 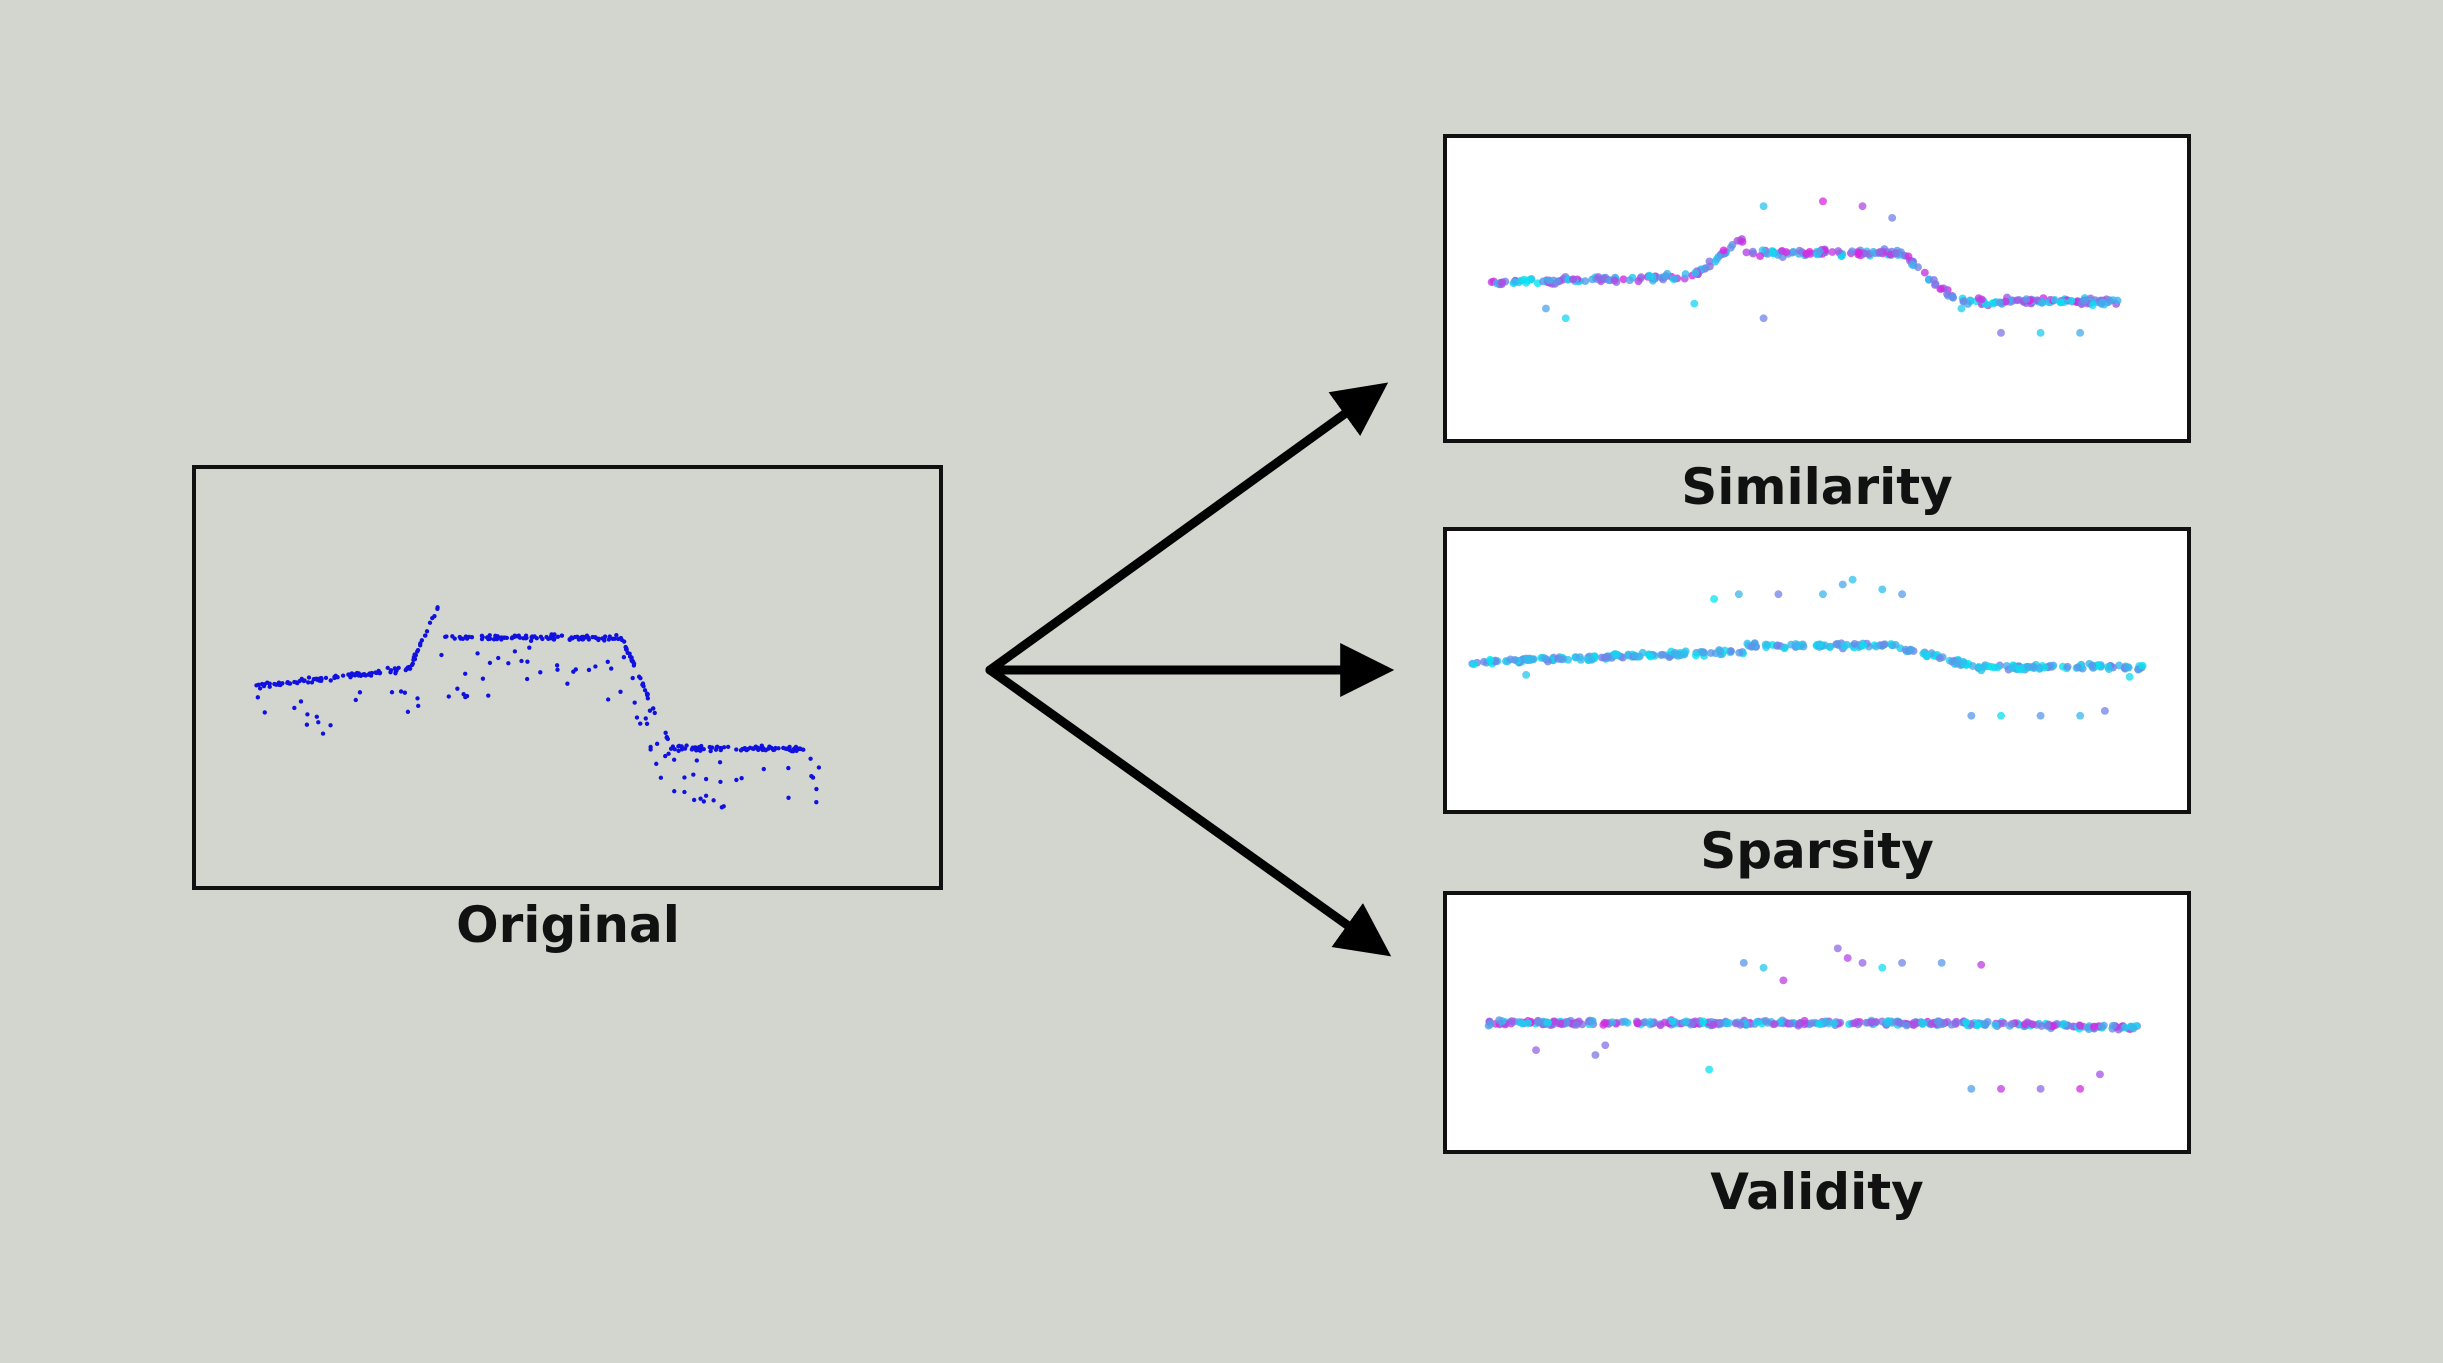 I want to click on sparsity-point-cloud, so click(x=1807, y=647).